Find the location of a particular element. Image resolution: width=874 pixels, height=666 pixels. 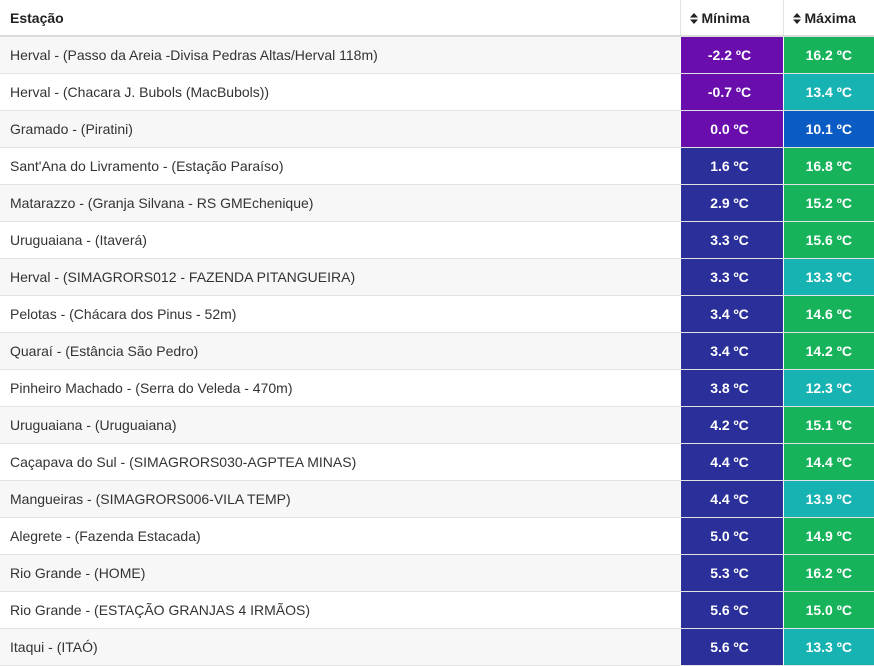

max-temp-cell: 13.4 ºC is located at coordinates (828, 92).